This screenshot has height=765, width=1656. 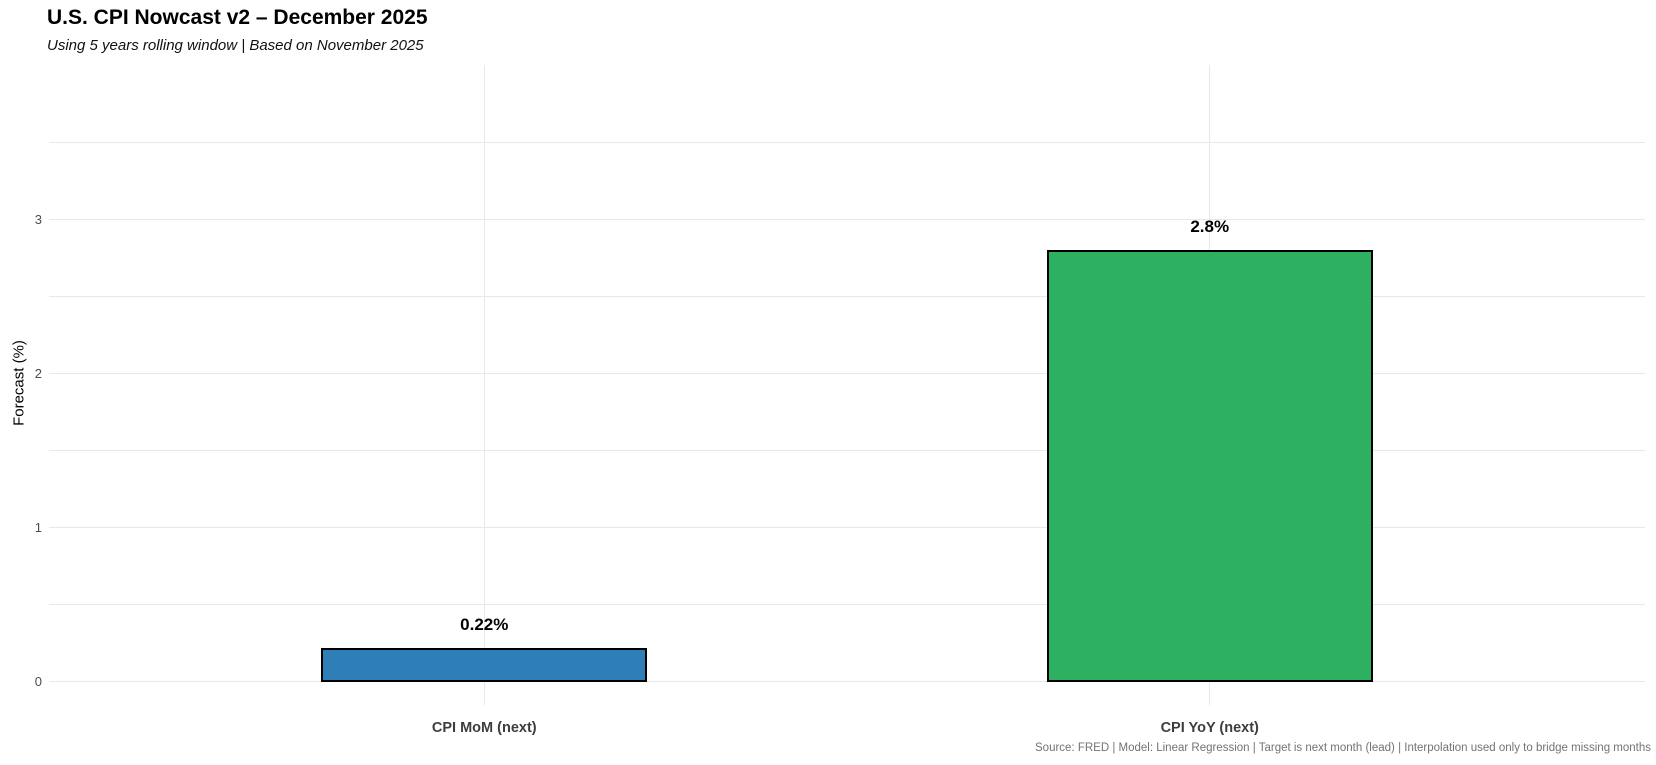 What do you see at coordinates (484, 728) in the screenshot?
I see `x-axis-category-label: CPI MoM (next)` at bounding box center [484, 728].